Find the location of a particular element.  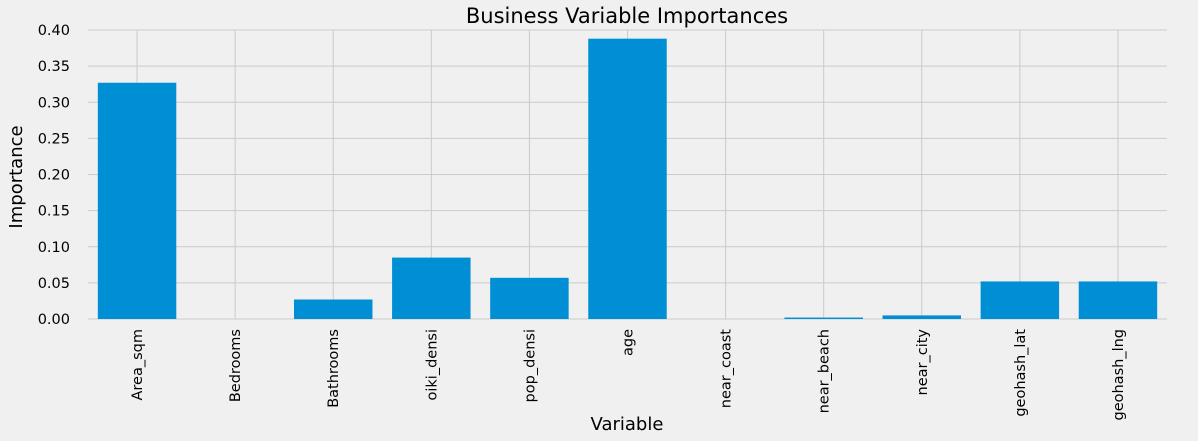

x-tick-label: geohash_lng is located at coordinates (1119, 375).